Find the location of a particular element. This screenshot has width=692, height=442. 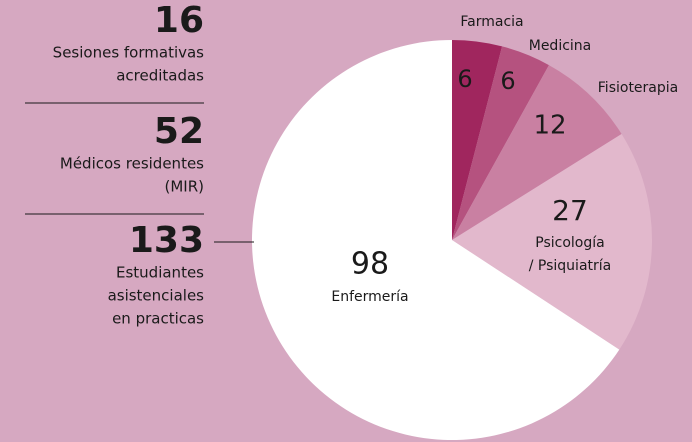

slice-label: Medicina is located at coordinates (560, 46).